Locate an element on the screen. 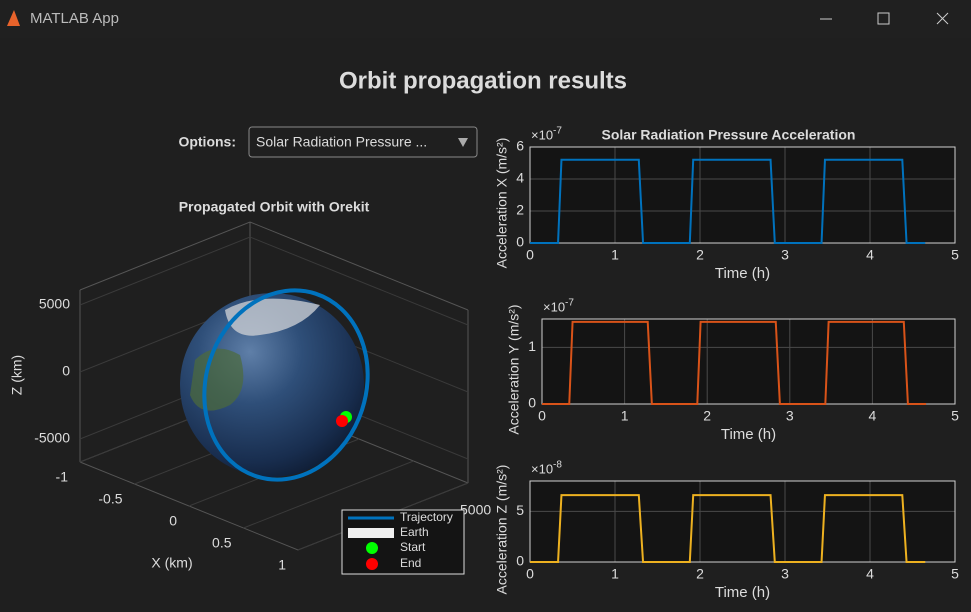 The height and width of the screenshot is (612, 971). legend-entry: End is located at coordinates (410, 563).